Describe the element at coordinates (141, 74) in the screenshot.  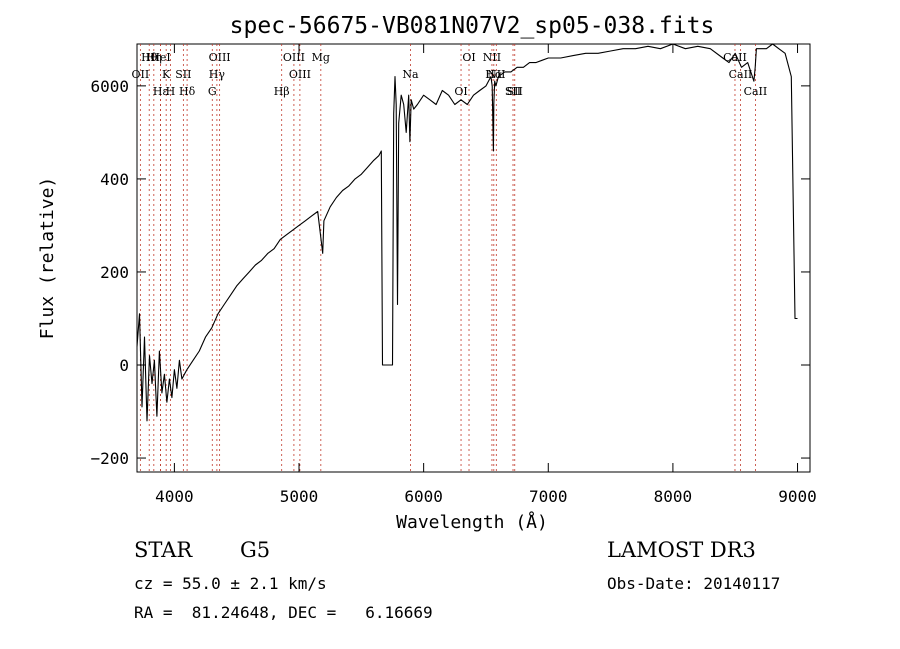
I see `line-marker-label: OII` at that location.